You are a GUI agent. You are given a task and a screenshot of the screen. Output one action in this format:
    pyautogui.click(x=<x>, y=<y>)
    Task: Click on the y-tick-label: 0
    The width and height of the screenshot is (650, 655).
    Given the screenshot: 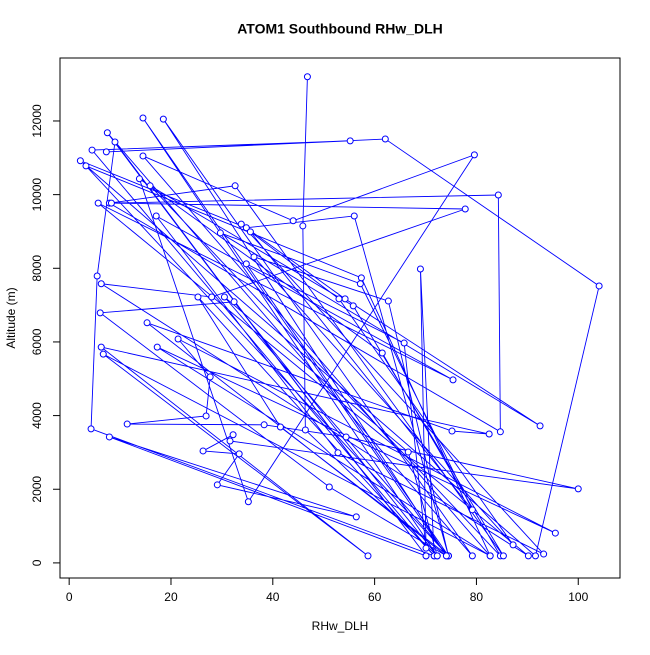 What is the action you would take?
    pyautogui.click(x=37, y=562)
    